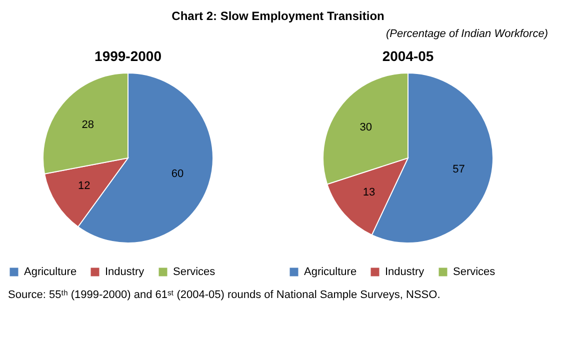 The height and width of the screenshot is (339, 575). I want to click on data-label: 13, so click(369, 192).